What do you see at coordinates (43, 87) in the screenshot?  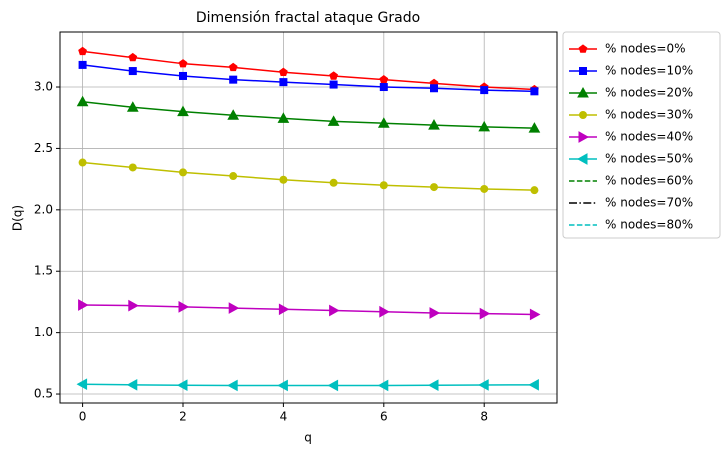 I see `y-tick-label: 3.0` at bounding box center [43, 87].